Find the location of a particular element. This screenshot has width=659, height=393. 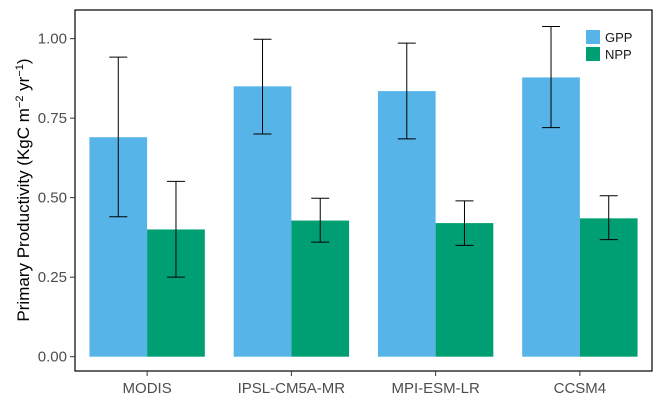

y-tick-label: 0.75 is located at coordinates (52, 118).